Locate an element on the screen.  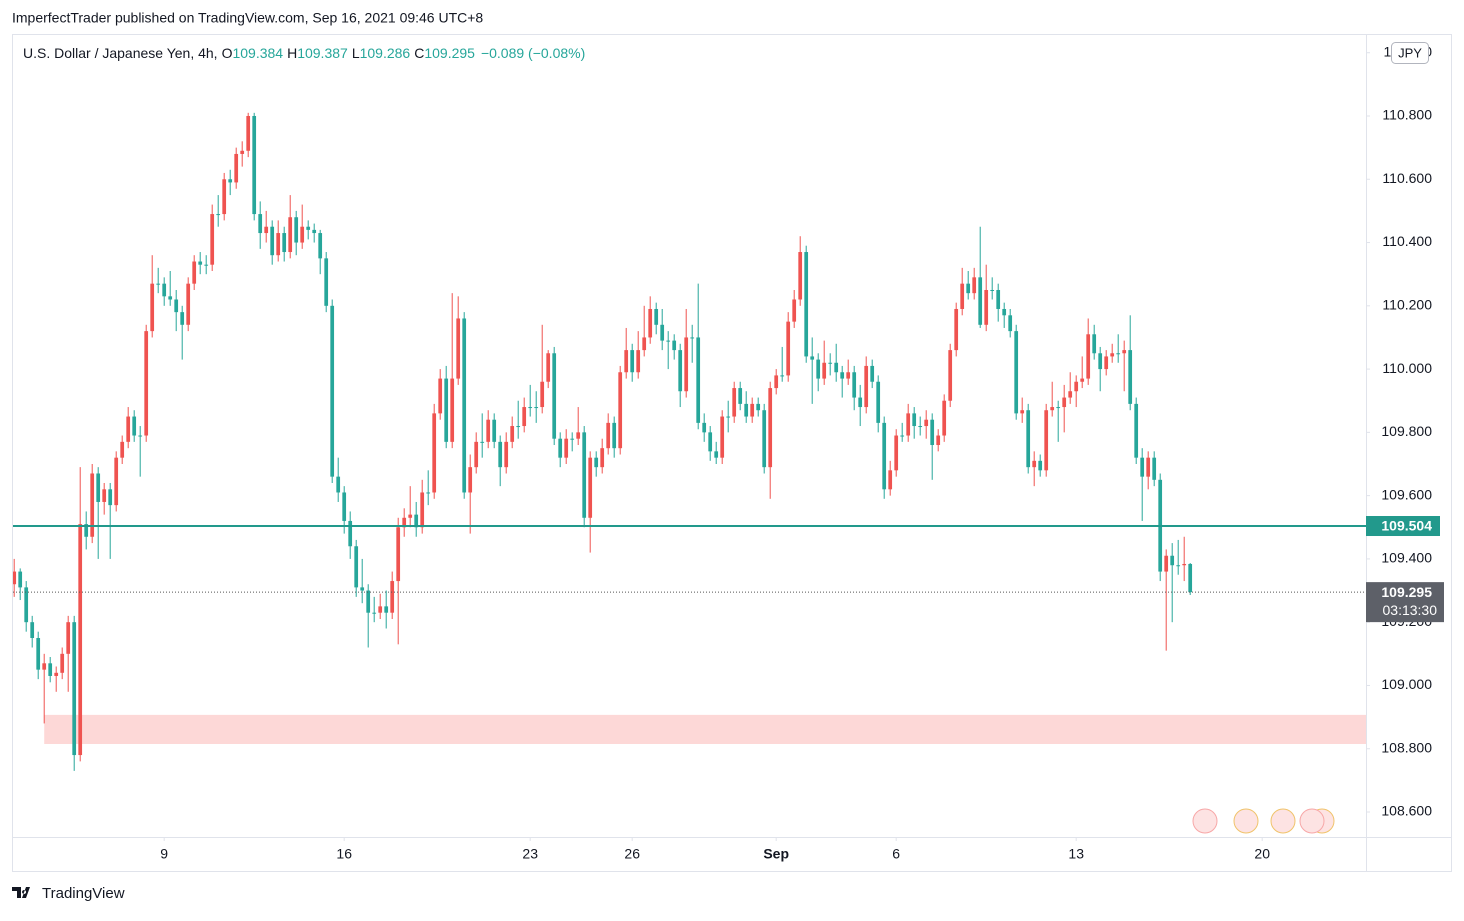
last-price-label: 109.295 is located at coordinates (1406, 592).